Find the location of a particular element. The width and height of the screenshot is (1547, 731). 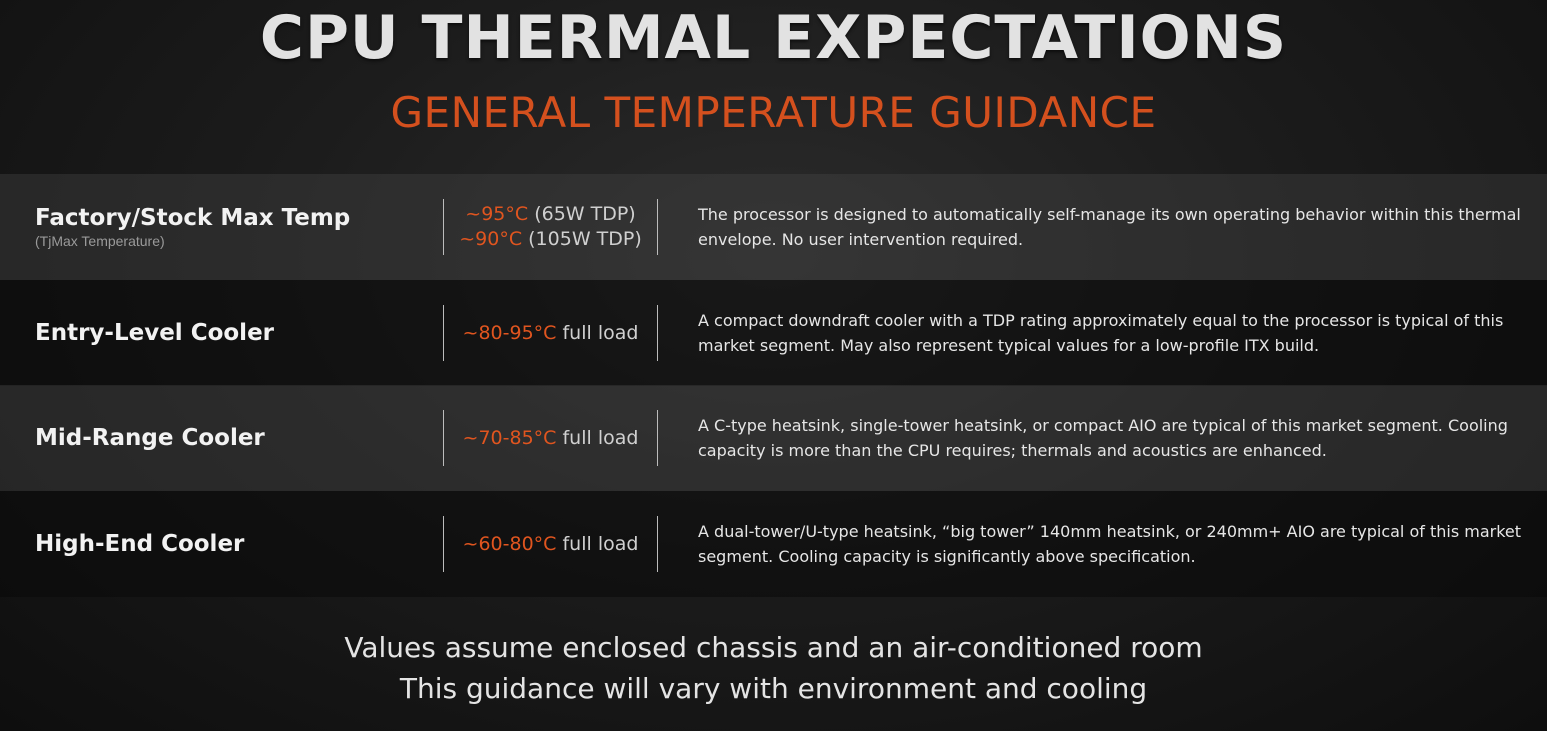

row-label: Mid-Range Cooler is located at coordinates (150, 438).